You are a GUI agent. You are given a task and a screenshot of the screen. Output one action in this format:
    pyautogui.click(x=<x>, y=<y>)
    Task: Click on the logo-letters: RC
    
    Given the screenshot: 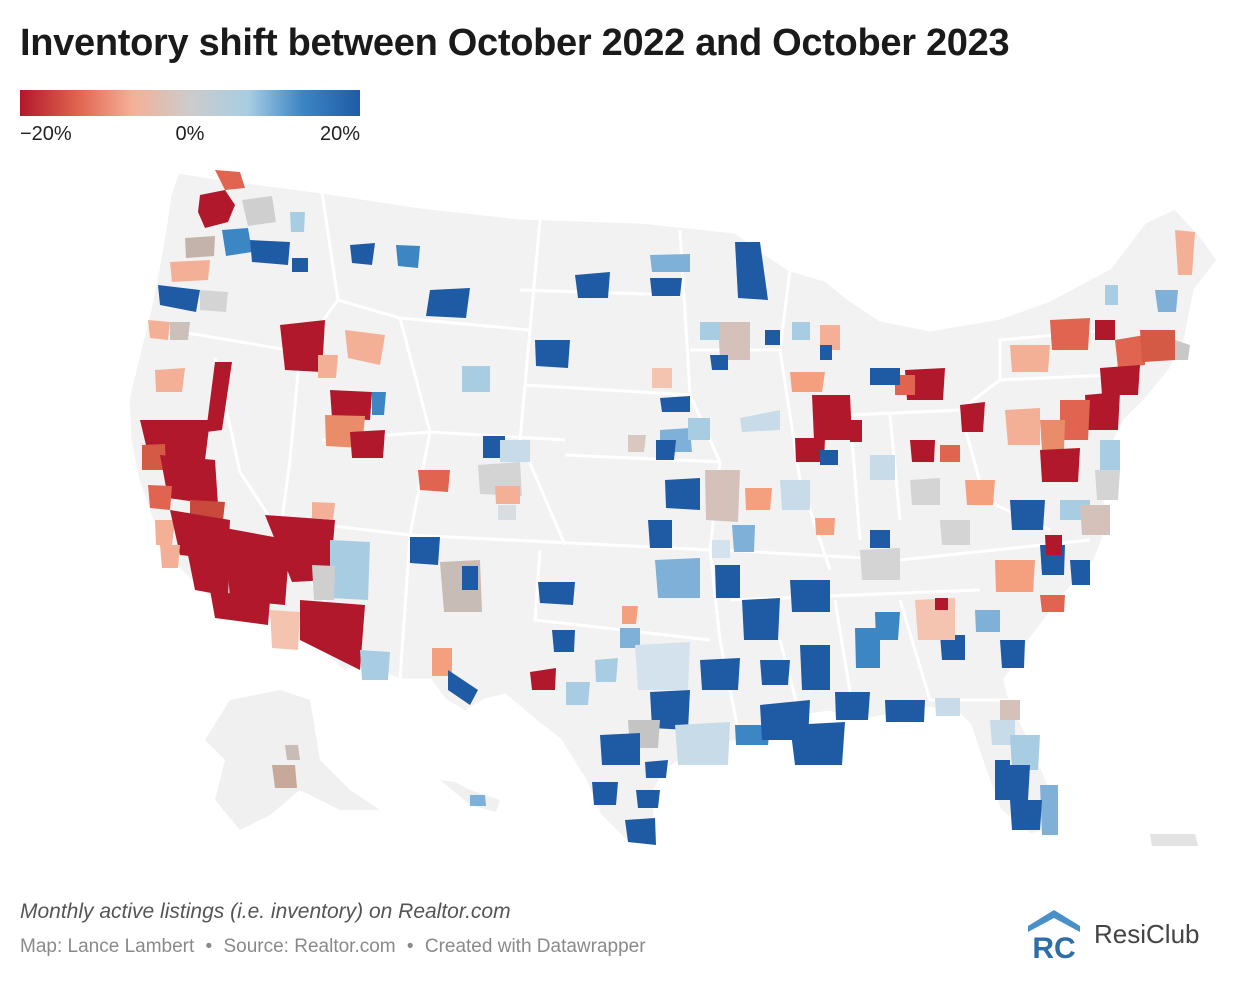 What is the action you would take?
    pyautogui.click(x=1053, y=947)
    